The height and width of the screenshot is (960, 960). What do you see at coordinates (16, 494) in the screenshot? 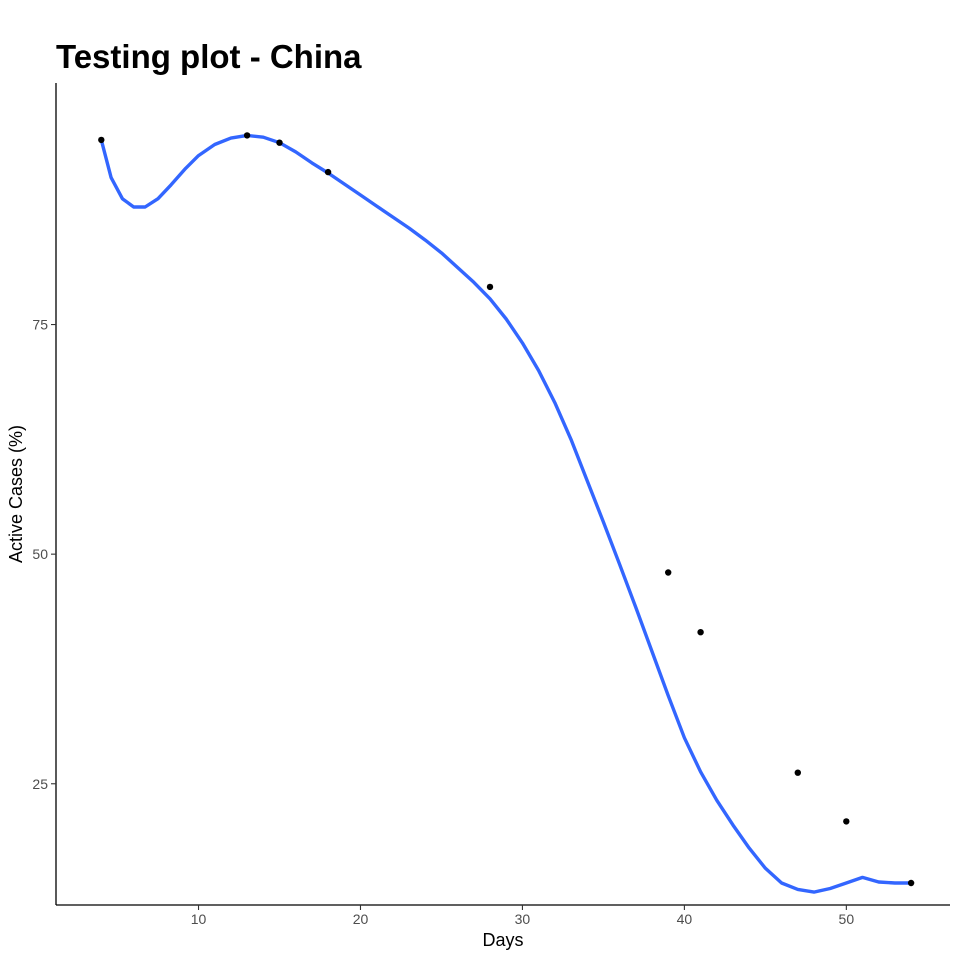
I see `y-axis-title: Active Cases (%)` at bounding box center [16, 494].